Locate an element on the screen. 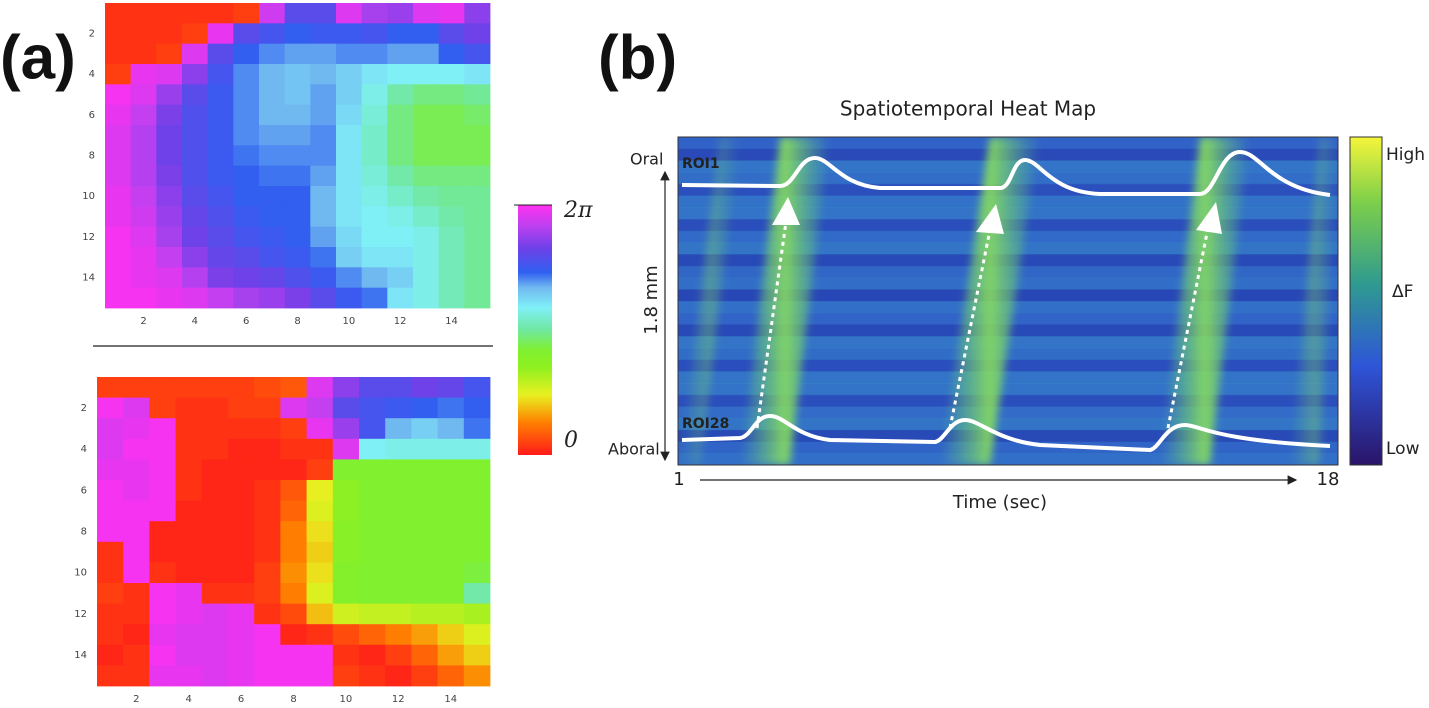 This screenshot has height=708, width=1429. panel-label: (b) is located at coordinates (637, 57).